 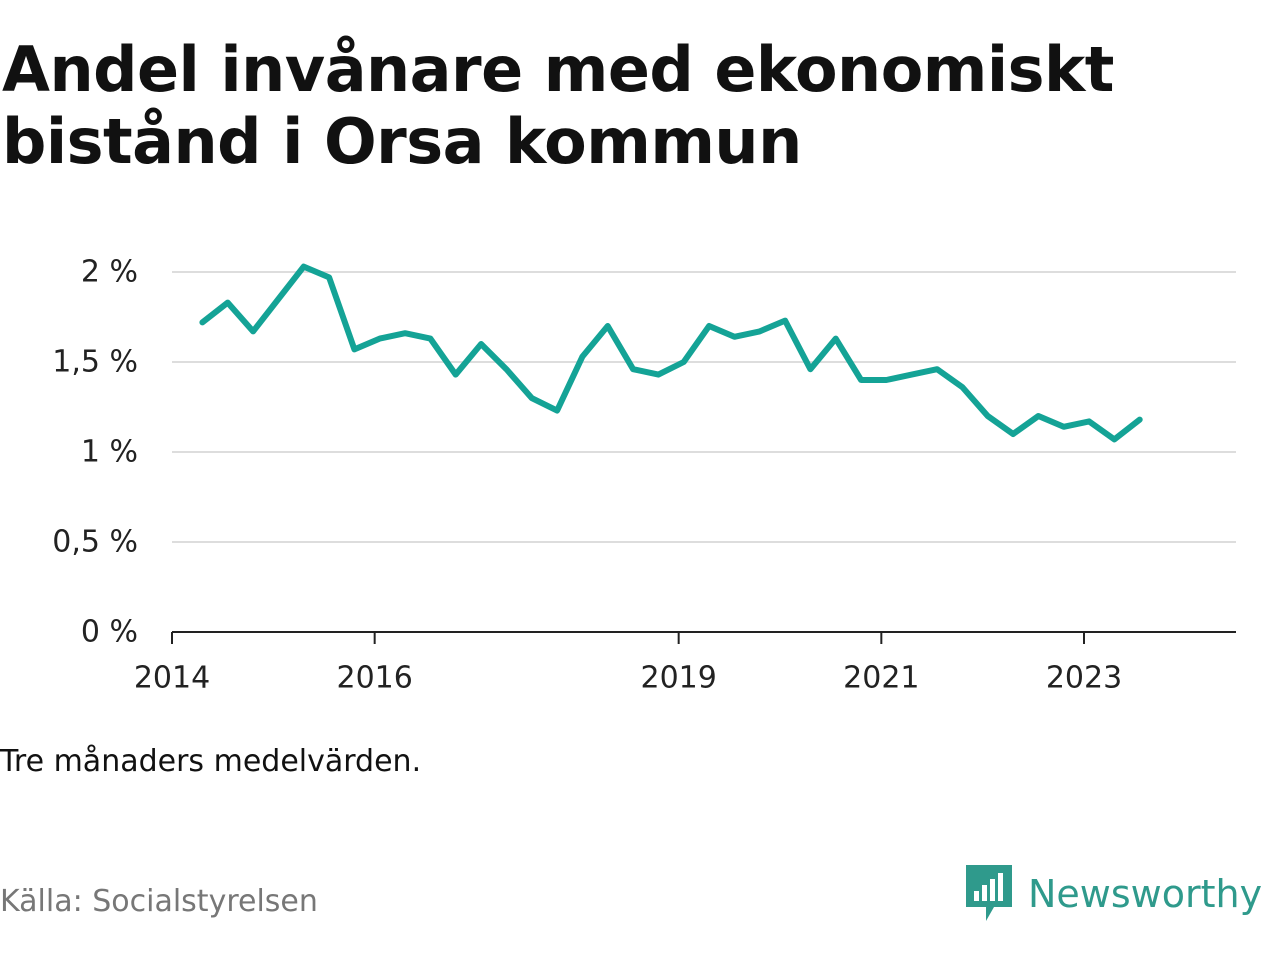 I want to click on y-tick-label-1: 0,5 %, so click(x=95, y=542).